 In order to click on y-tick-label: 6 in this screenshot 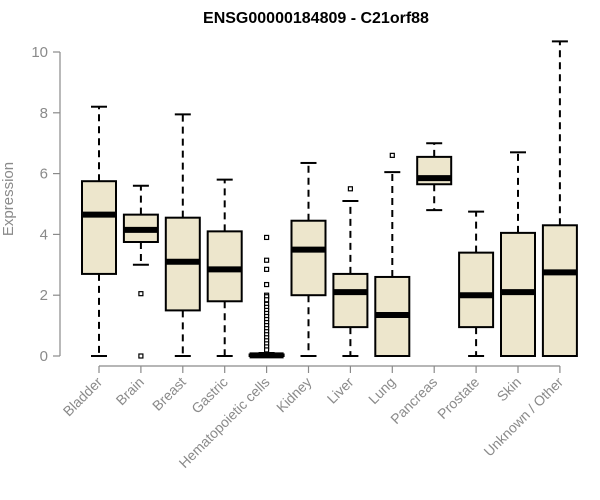, I will do `click(44, 174)`.